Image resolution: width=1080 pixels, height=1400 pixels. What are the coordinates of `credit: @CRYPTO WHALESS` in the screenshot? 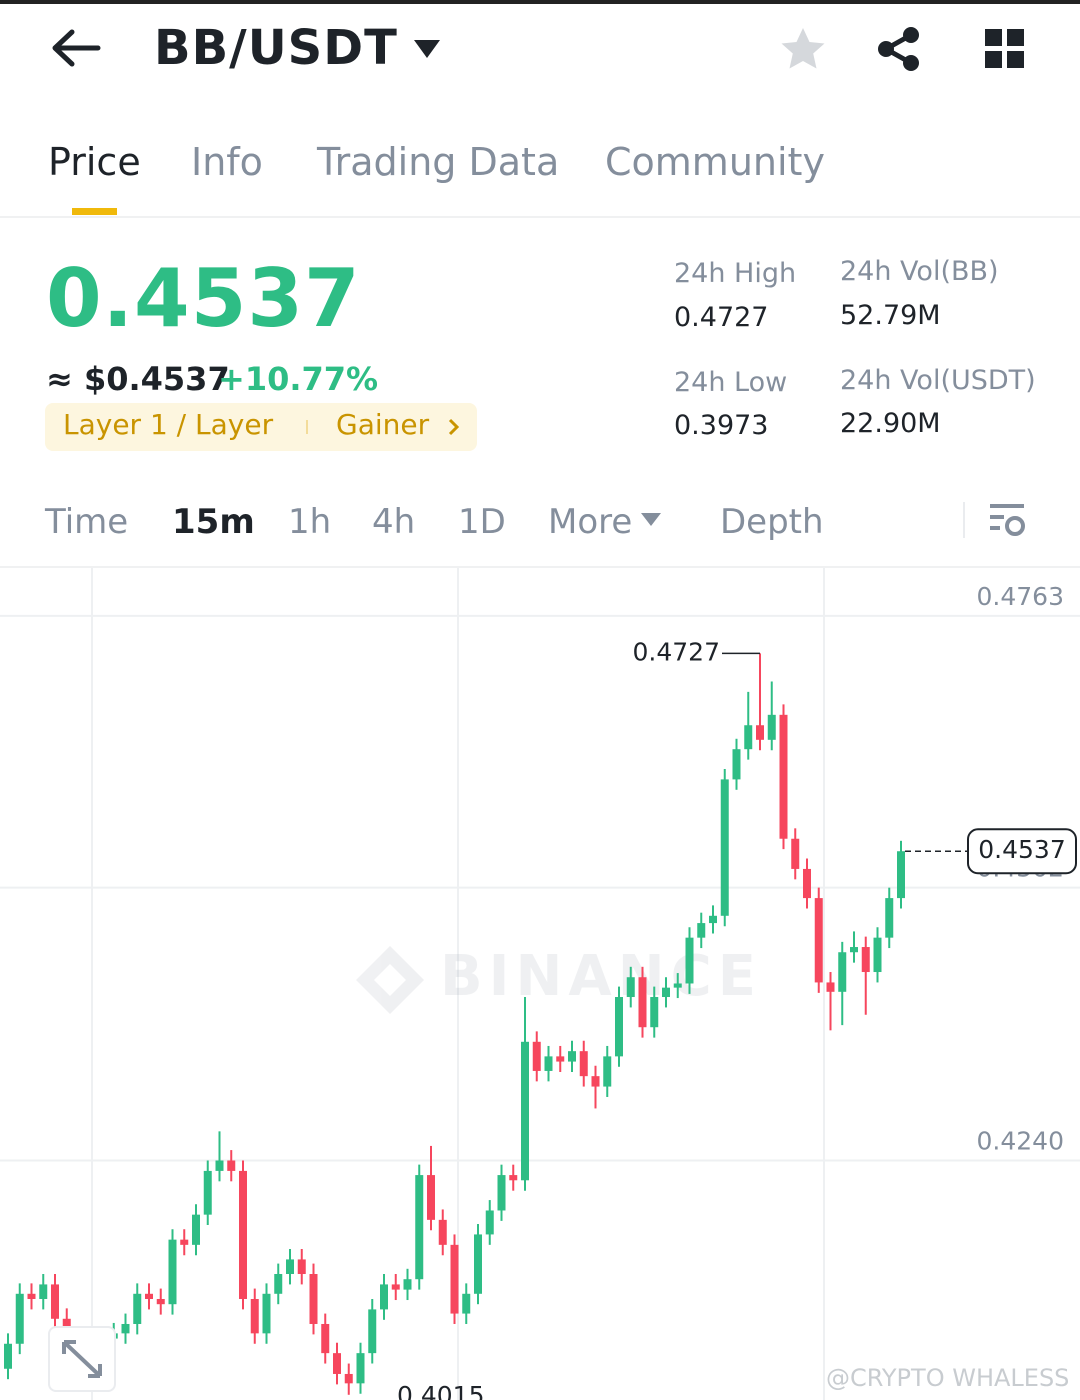 It's located at (948, 1378).